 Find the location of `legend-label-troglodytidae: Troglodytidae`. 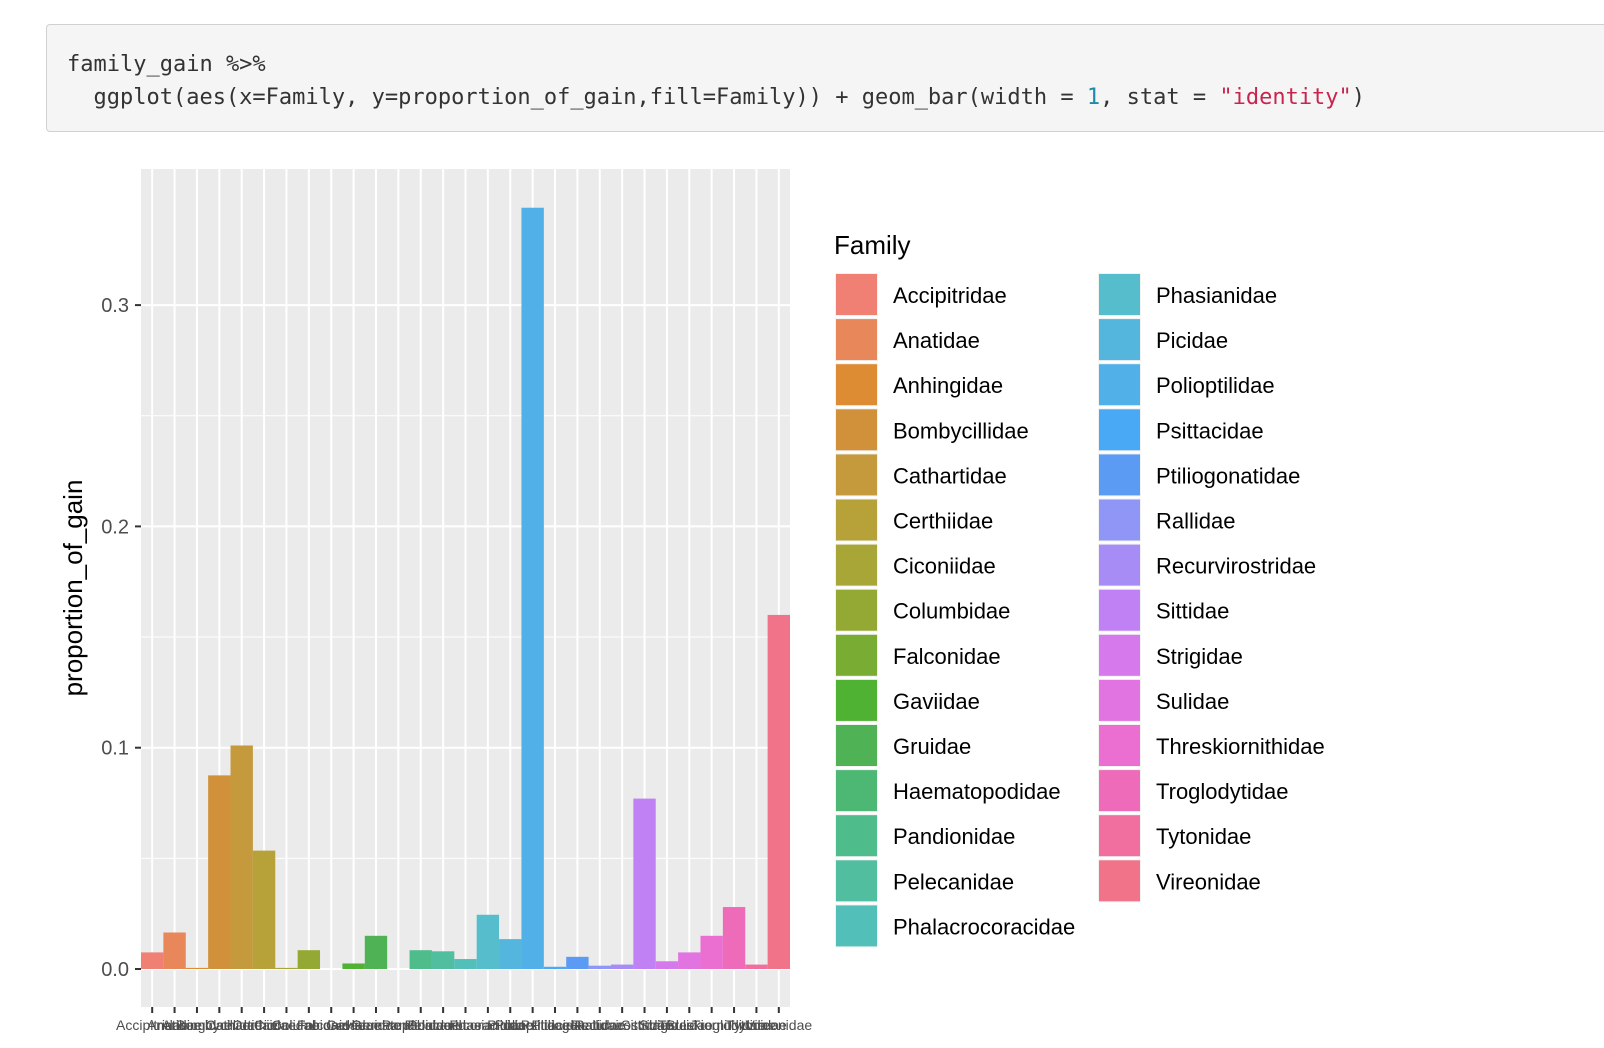

legend-label-troglodytidae: Troglodytidae is located at coordinates (1222, 791).